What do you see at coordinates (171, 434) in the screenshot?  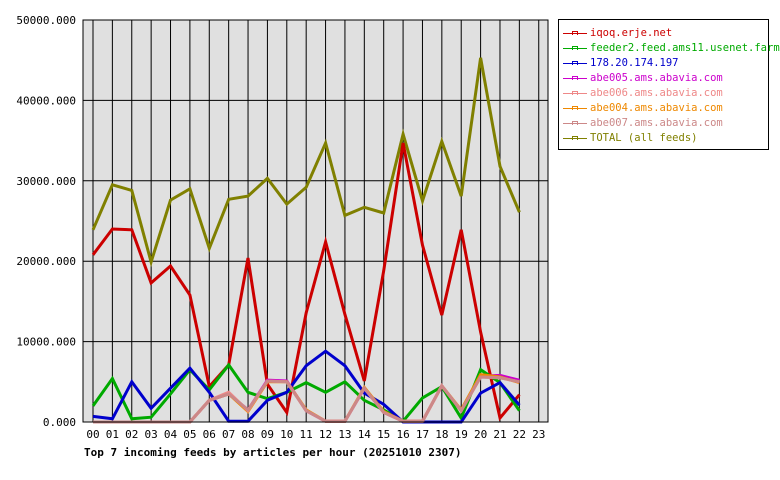 I see `x-tick-label: 04` at bounding box center [171, 434].